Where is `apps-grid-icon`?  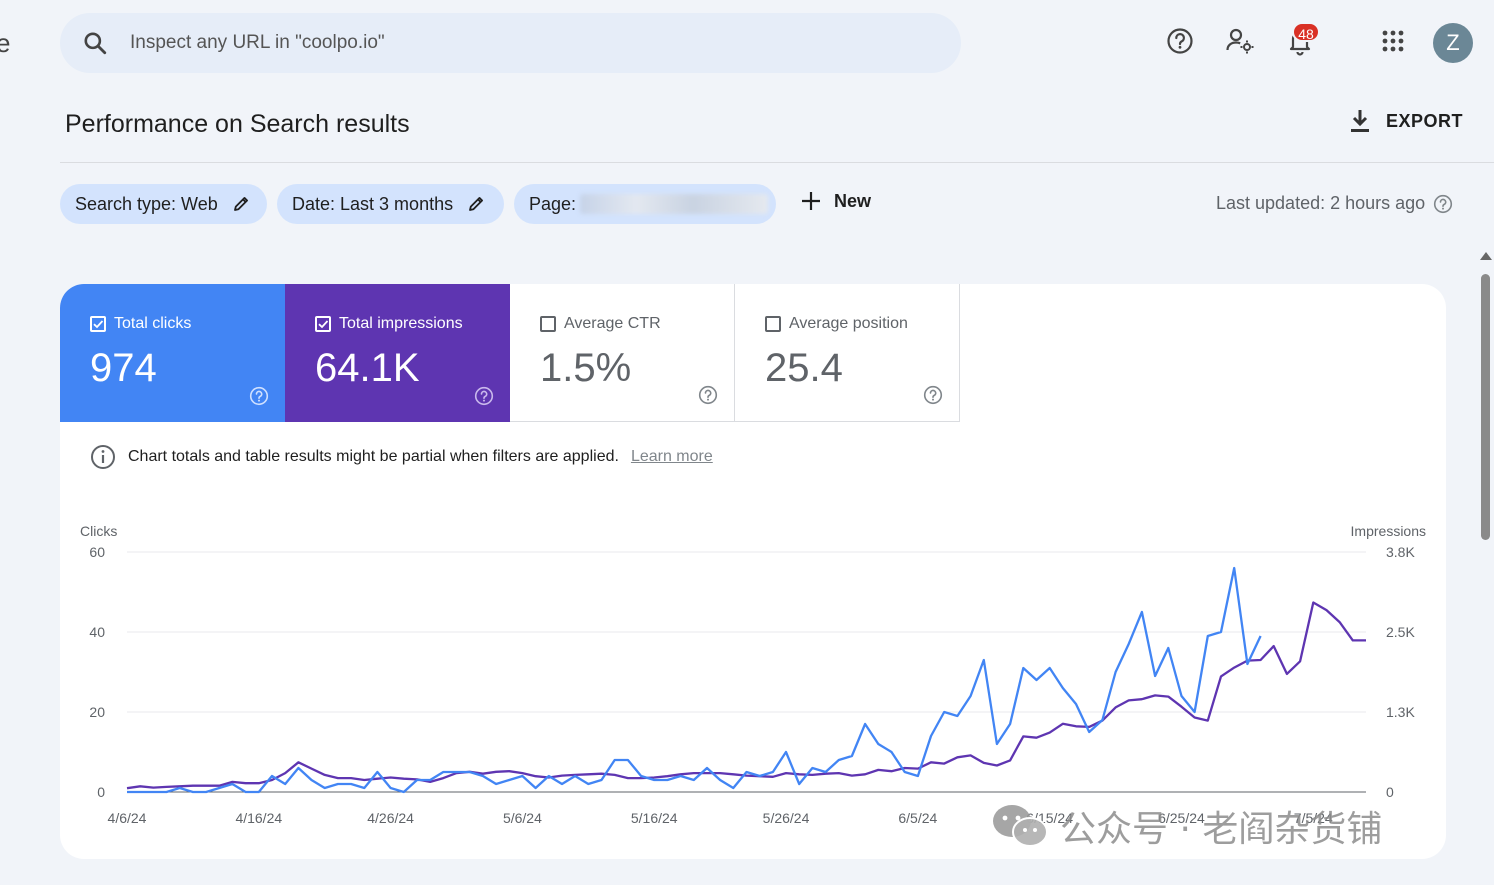
apps-grid-icon is located at coordinates (1393, 41).